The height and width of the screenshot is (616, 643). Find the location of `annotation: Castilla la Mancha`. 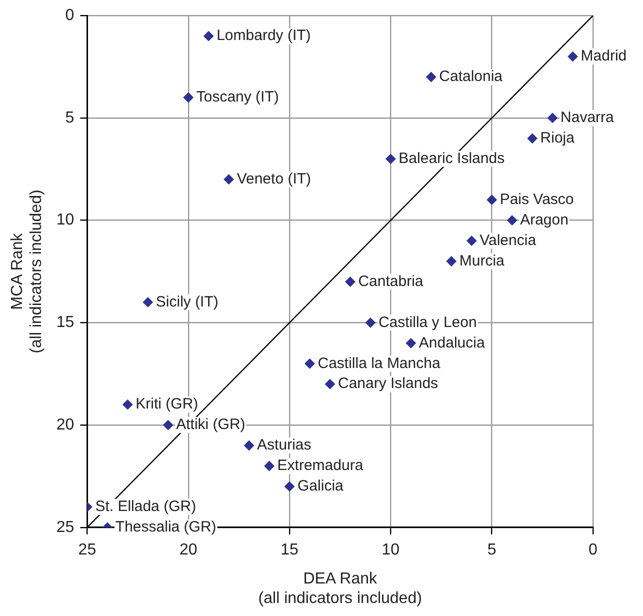

annotation: Castilla la Mancha is located at coordinates (379, 363).